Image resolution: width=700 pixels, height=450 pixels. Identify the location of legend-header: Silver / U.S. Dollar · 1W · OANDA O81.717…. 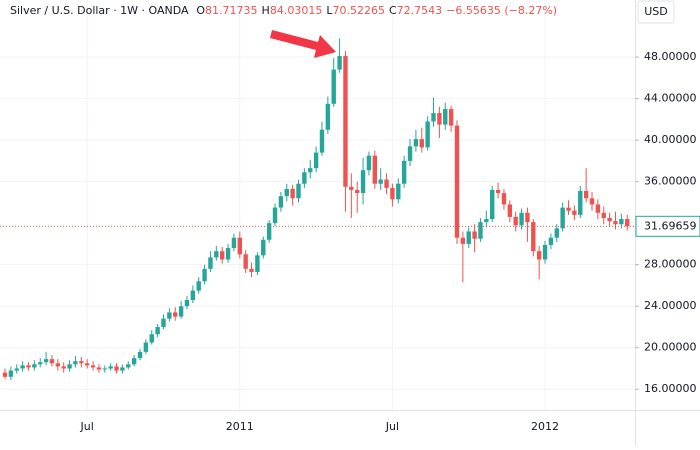
(283, 10).